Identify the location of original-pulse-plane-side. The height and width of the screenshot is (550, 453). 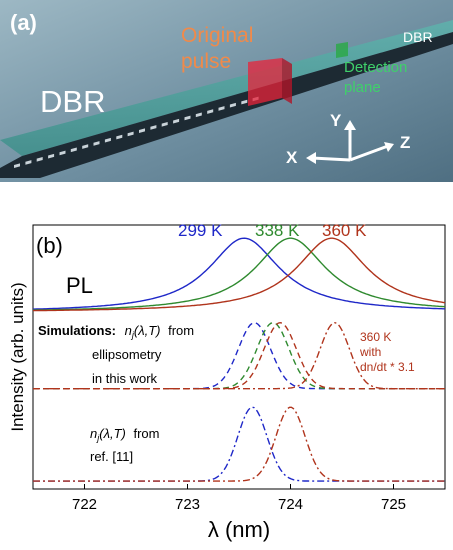
(287, 81).